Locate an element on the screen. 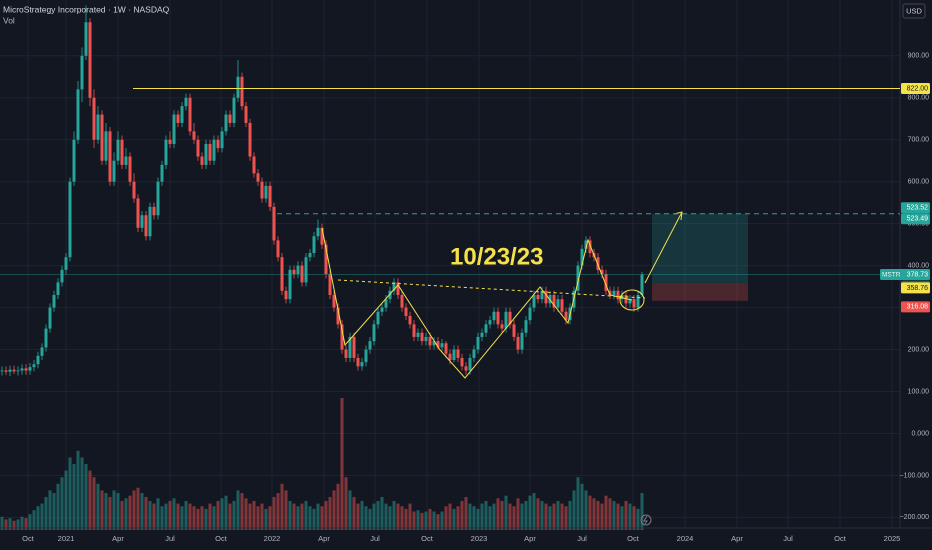 The width and height of the screenshot is (932, 550). y-tick-label: 0.000 is located at coordinates (920, 433).